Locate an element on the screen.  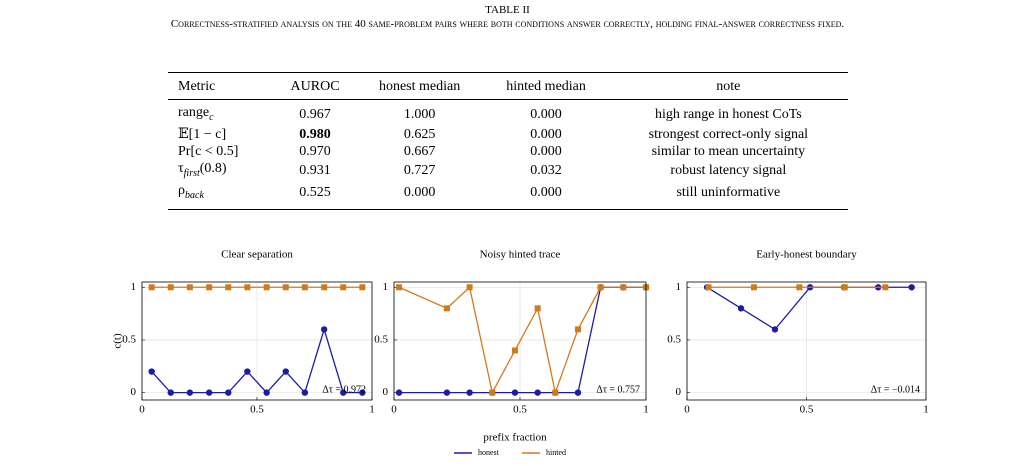
value-cell: 0.032 is located at coordinates (546, 171).